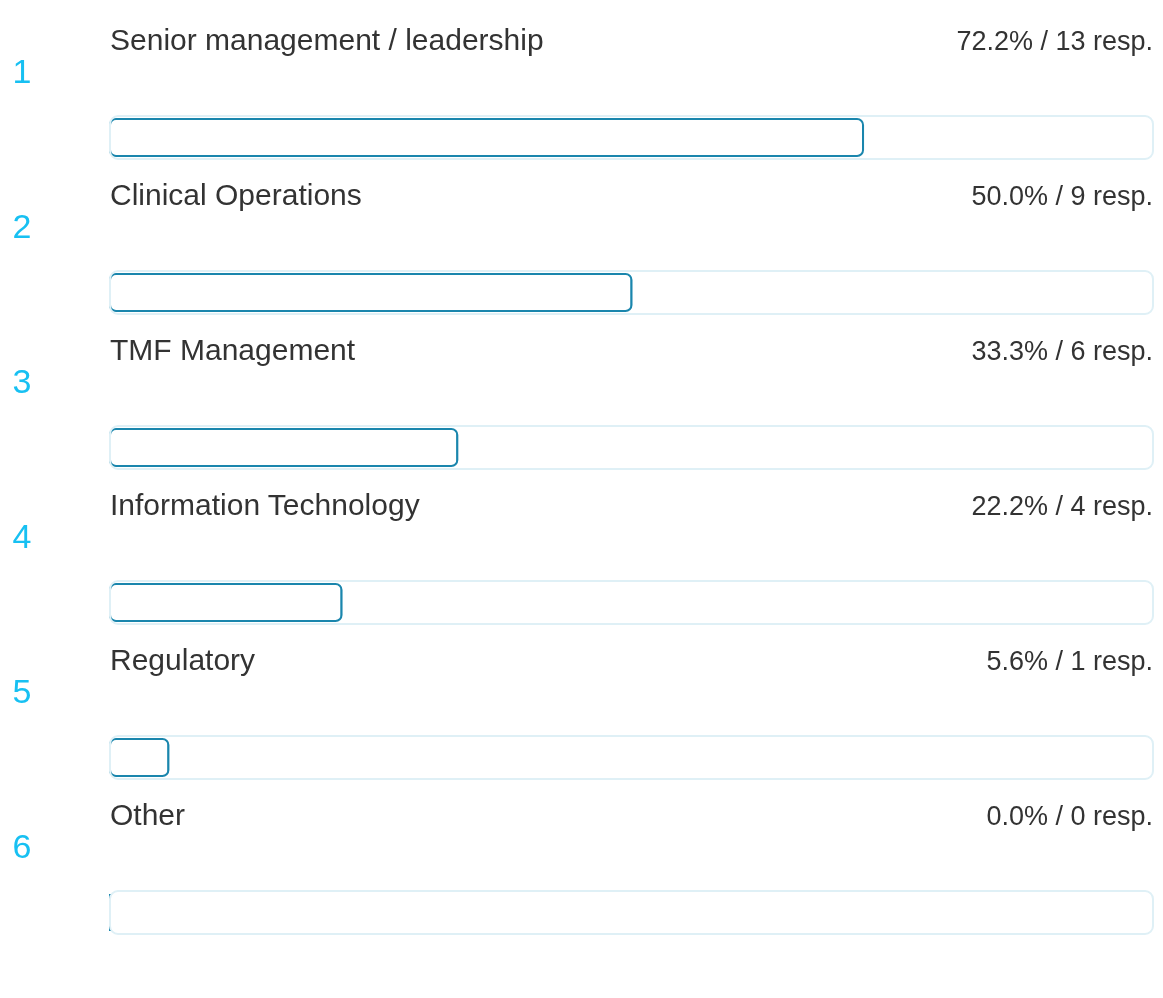  Describe the element at coordinates (22, 535) in the screenshot. I see `text: 4` at that location.